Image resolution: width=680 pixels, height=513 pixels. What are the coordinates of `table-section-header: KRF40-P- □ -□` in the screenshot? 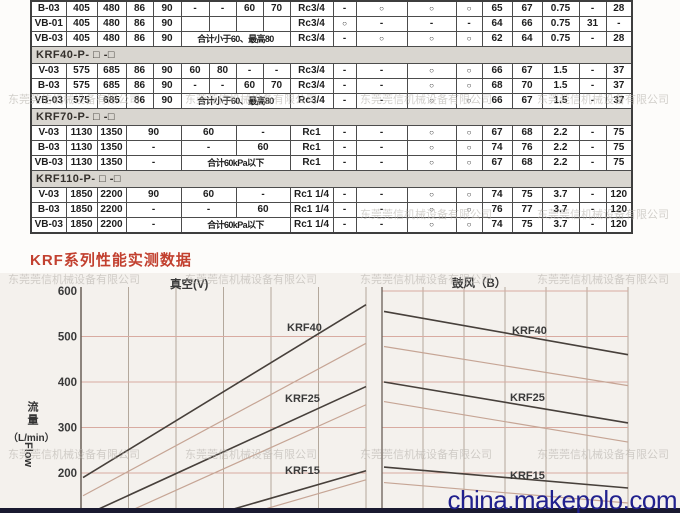 It's located at (331, 55).